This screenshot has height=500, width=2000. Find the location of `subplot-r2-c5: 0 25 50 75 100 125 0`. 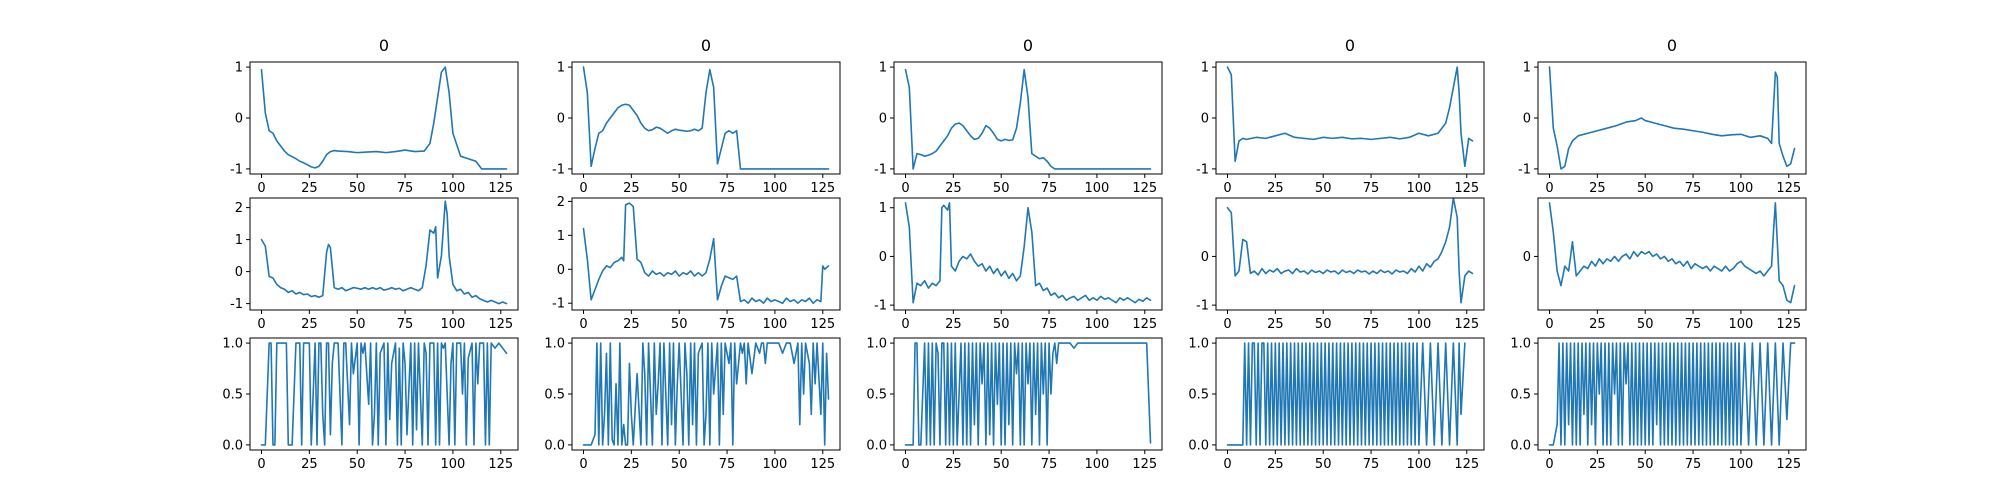

subplot-r2-c5: 0 25 50 75 100 125 0 is located at coordinates (1665, 264).